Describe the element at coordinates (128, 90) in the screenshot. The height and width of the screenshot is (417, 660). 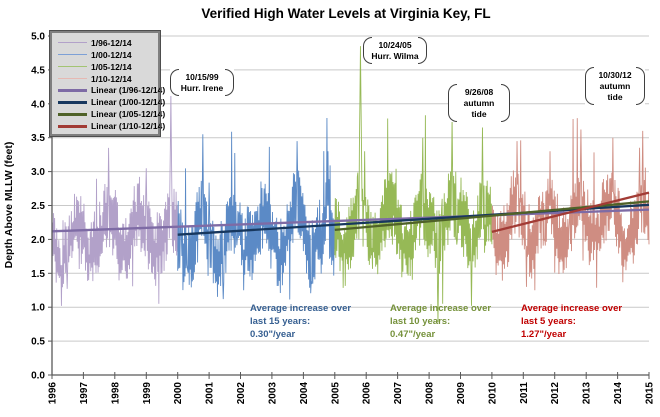
I see `legend-item-label: Linear (1/96-12/14)` at that location.